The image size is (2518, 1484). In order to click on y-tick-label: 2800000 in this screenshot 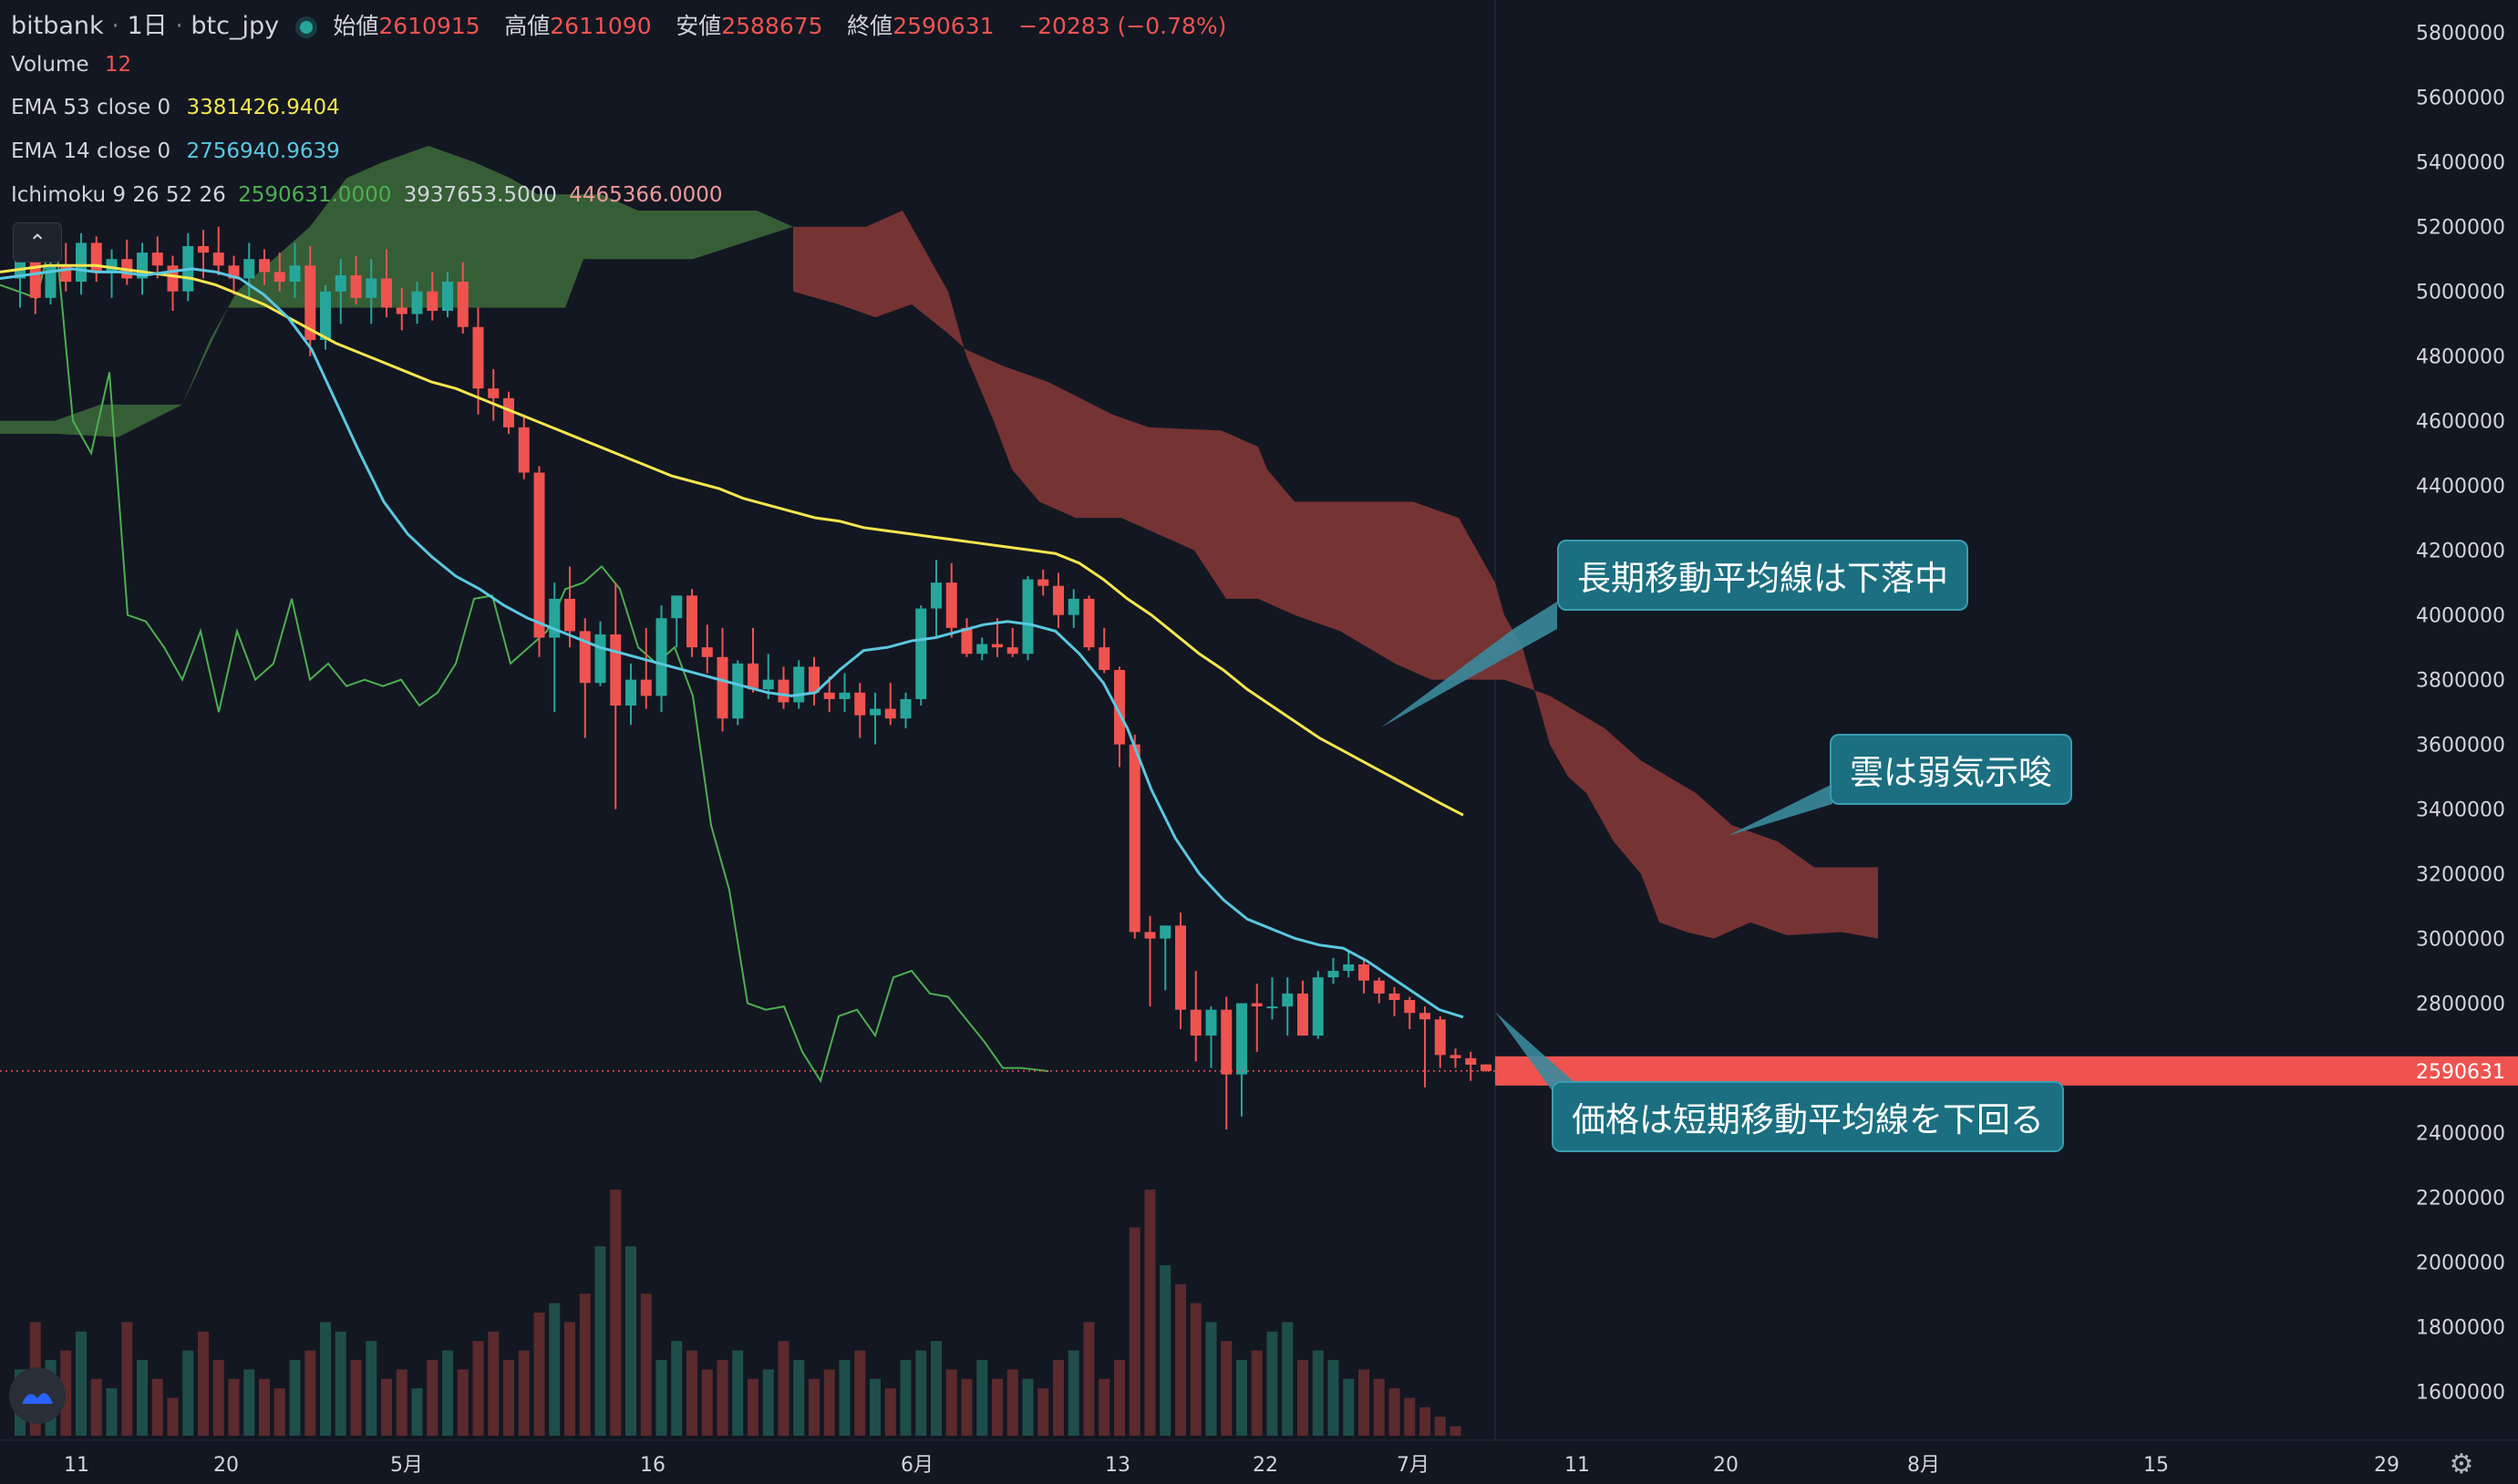, I will do `click(2460, 1005)`.